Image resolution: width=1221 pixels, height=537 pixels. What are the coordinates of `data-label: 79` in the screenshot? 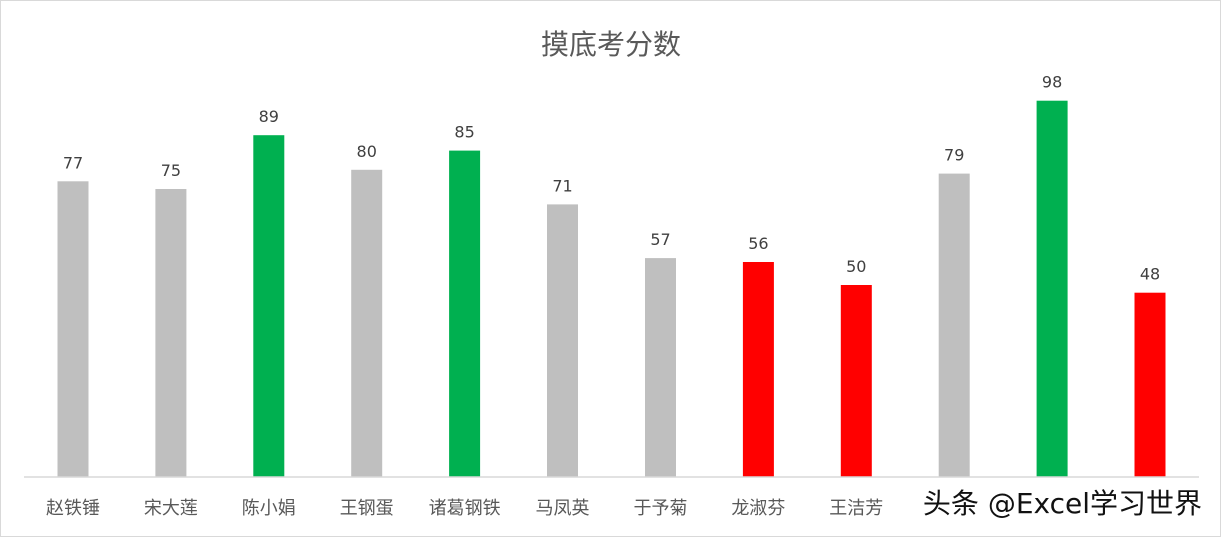 It's located at (954, 155).